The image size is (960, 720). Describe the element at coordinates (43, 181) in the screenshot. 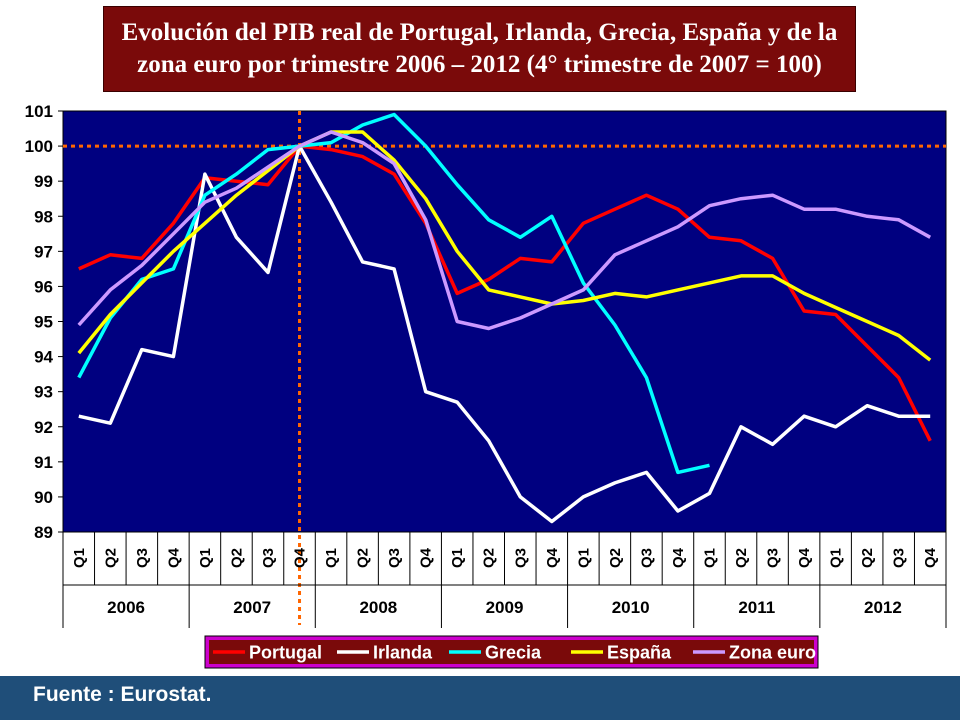

I see `y-tick-label: 99` at that location.